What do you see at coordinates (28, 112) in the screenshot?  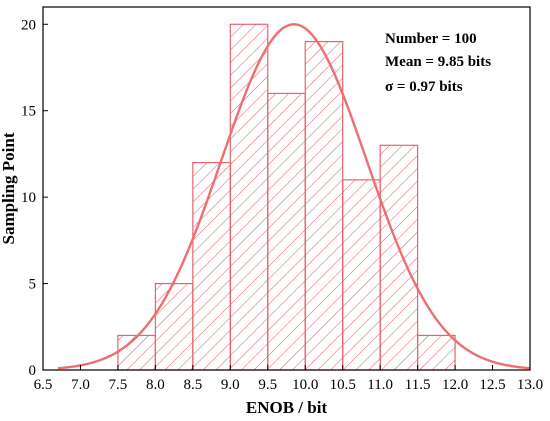 I see `y-tick-label-3: 15` at bounding box center [28, 112].